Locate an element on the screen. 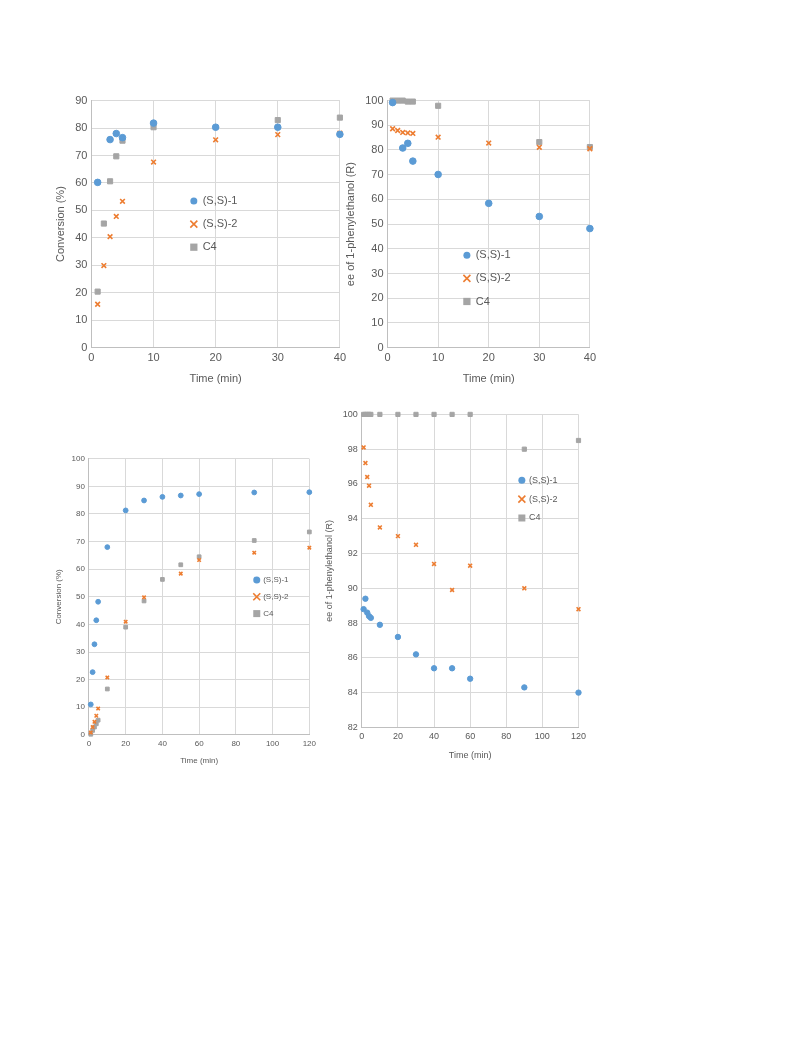 The height and width of the screenshot is (1055, 793). y-tick-label: 96 is located at coordinates (352, 483).